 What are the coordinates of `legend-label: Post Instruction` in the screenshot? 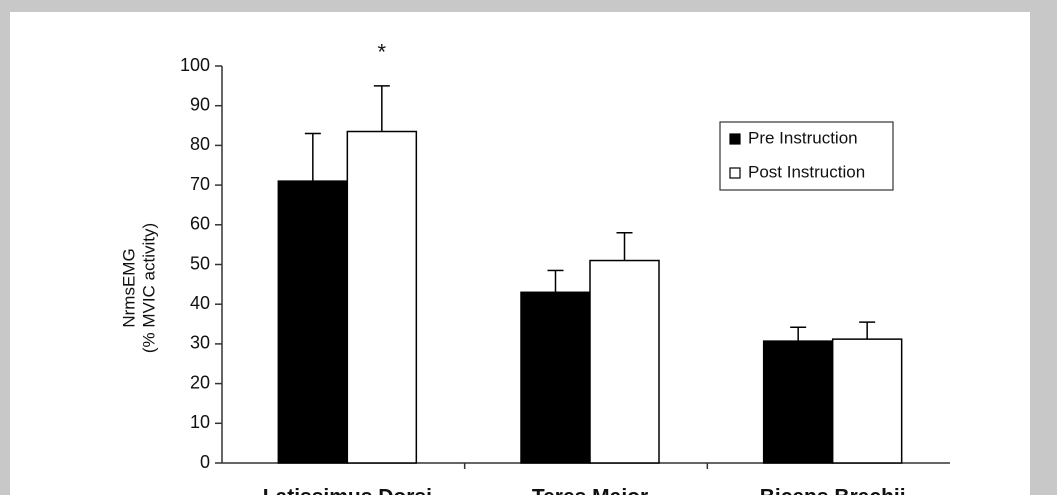 It's located at (806, 171).